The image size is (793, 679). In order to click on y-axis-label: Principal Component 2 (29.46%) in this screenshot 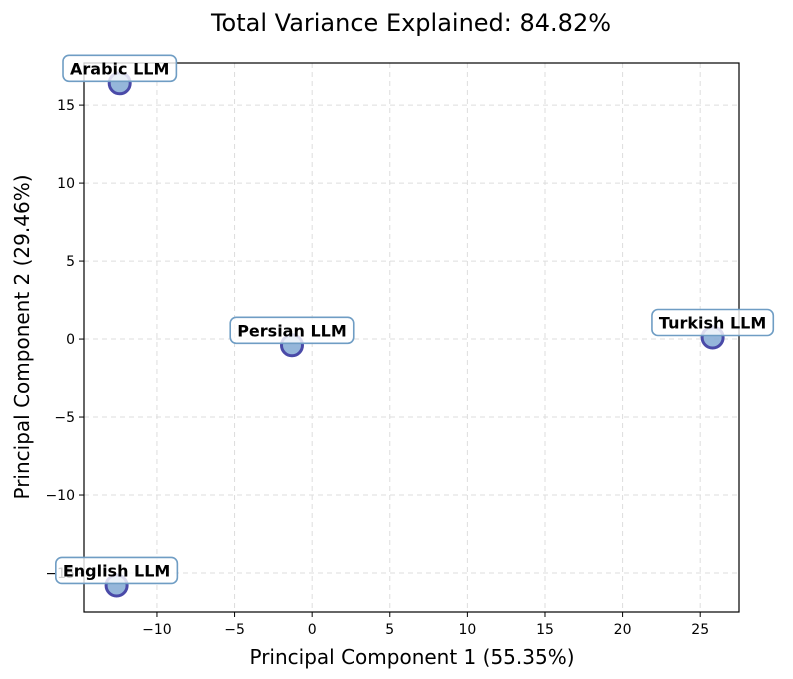, I will do `click(22, 337)`.